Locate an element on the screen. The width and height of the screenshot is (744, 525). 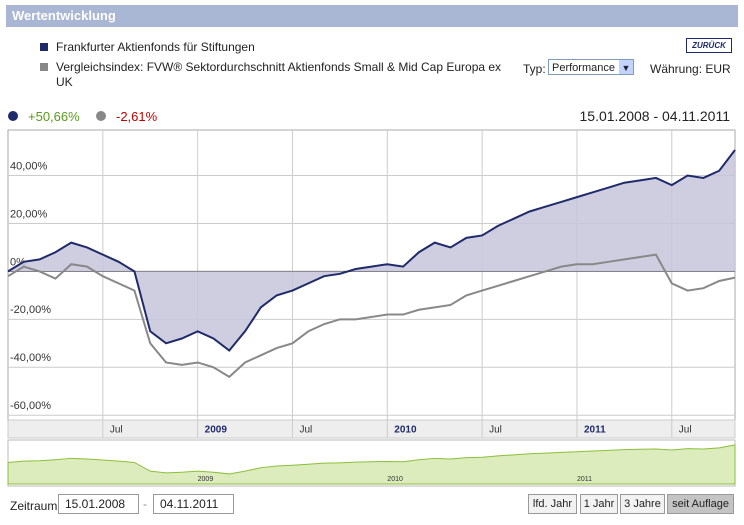
range-button: seit Auflage is located at coordinates (700, 504).